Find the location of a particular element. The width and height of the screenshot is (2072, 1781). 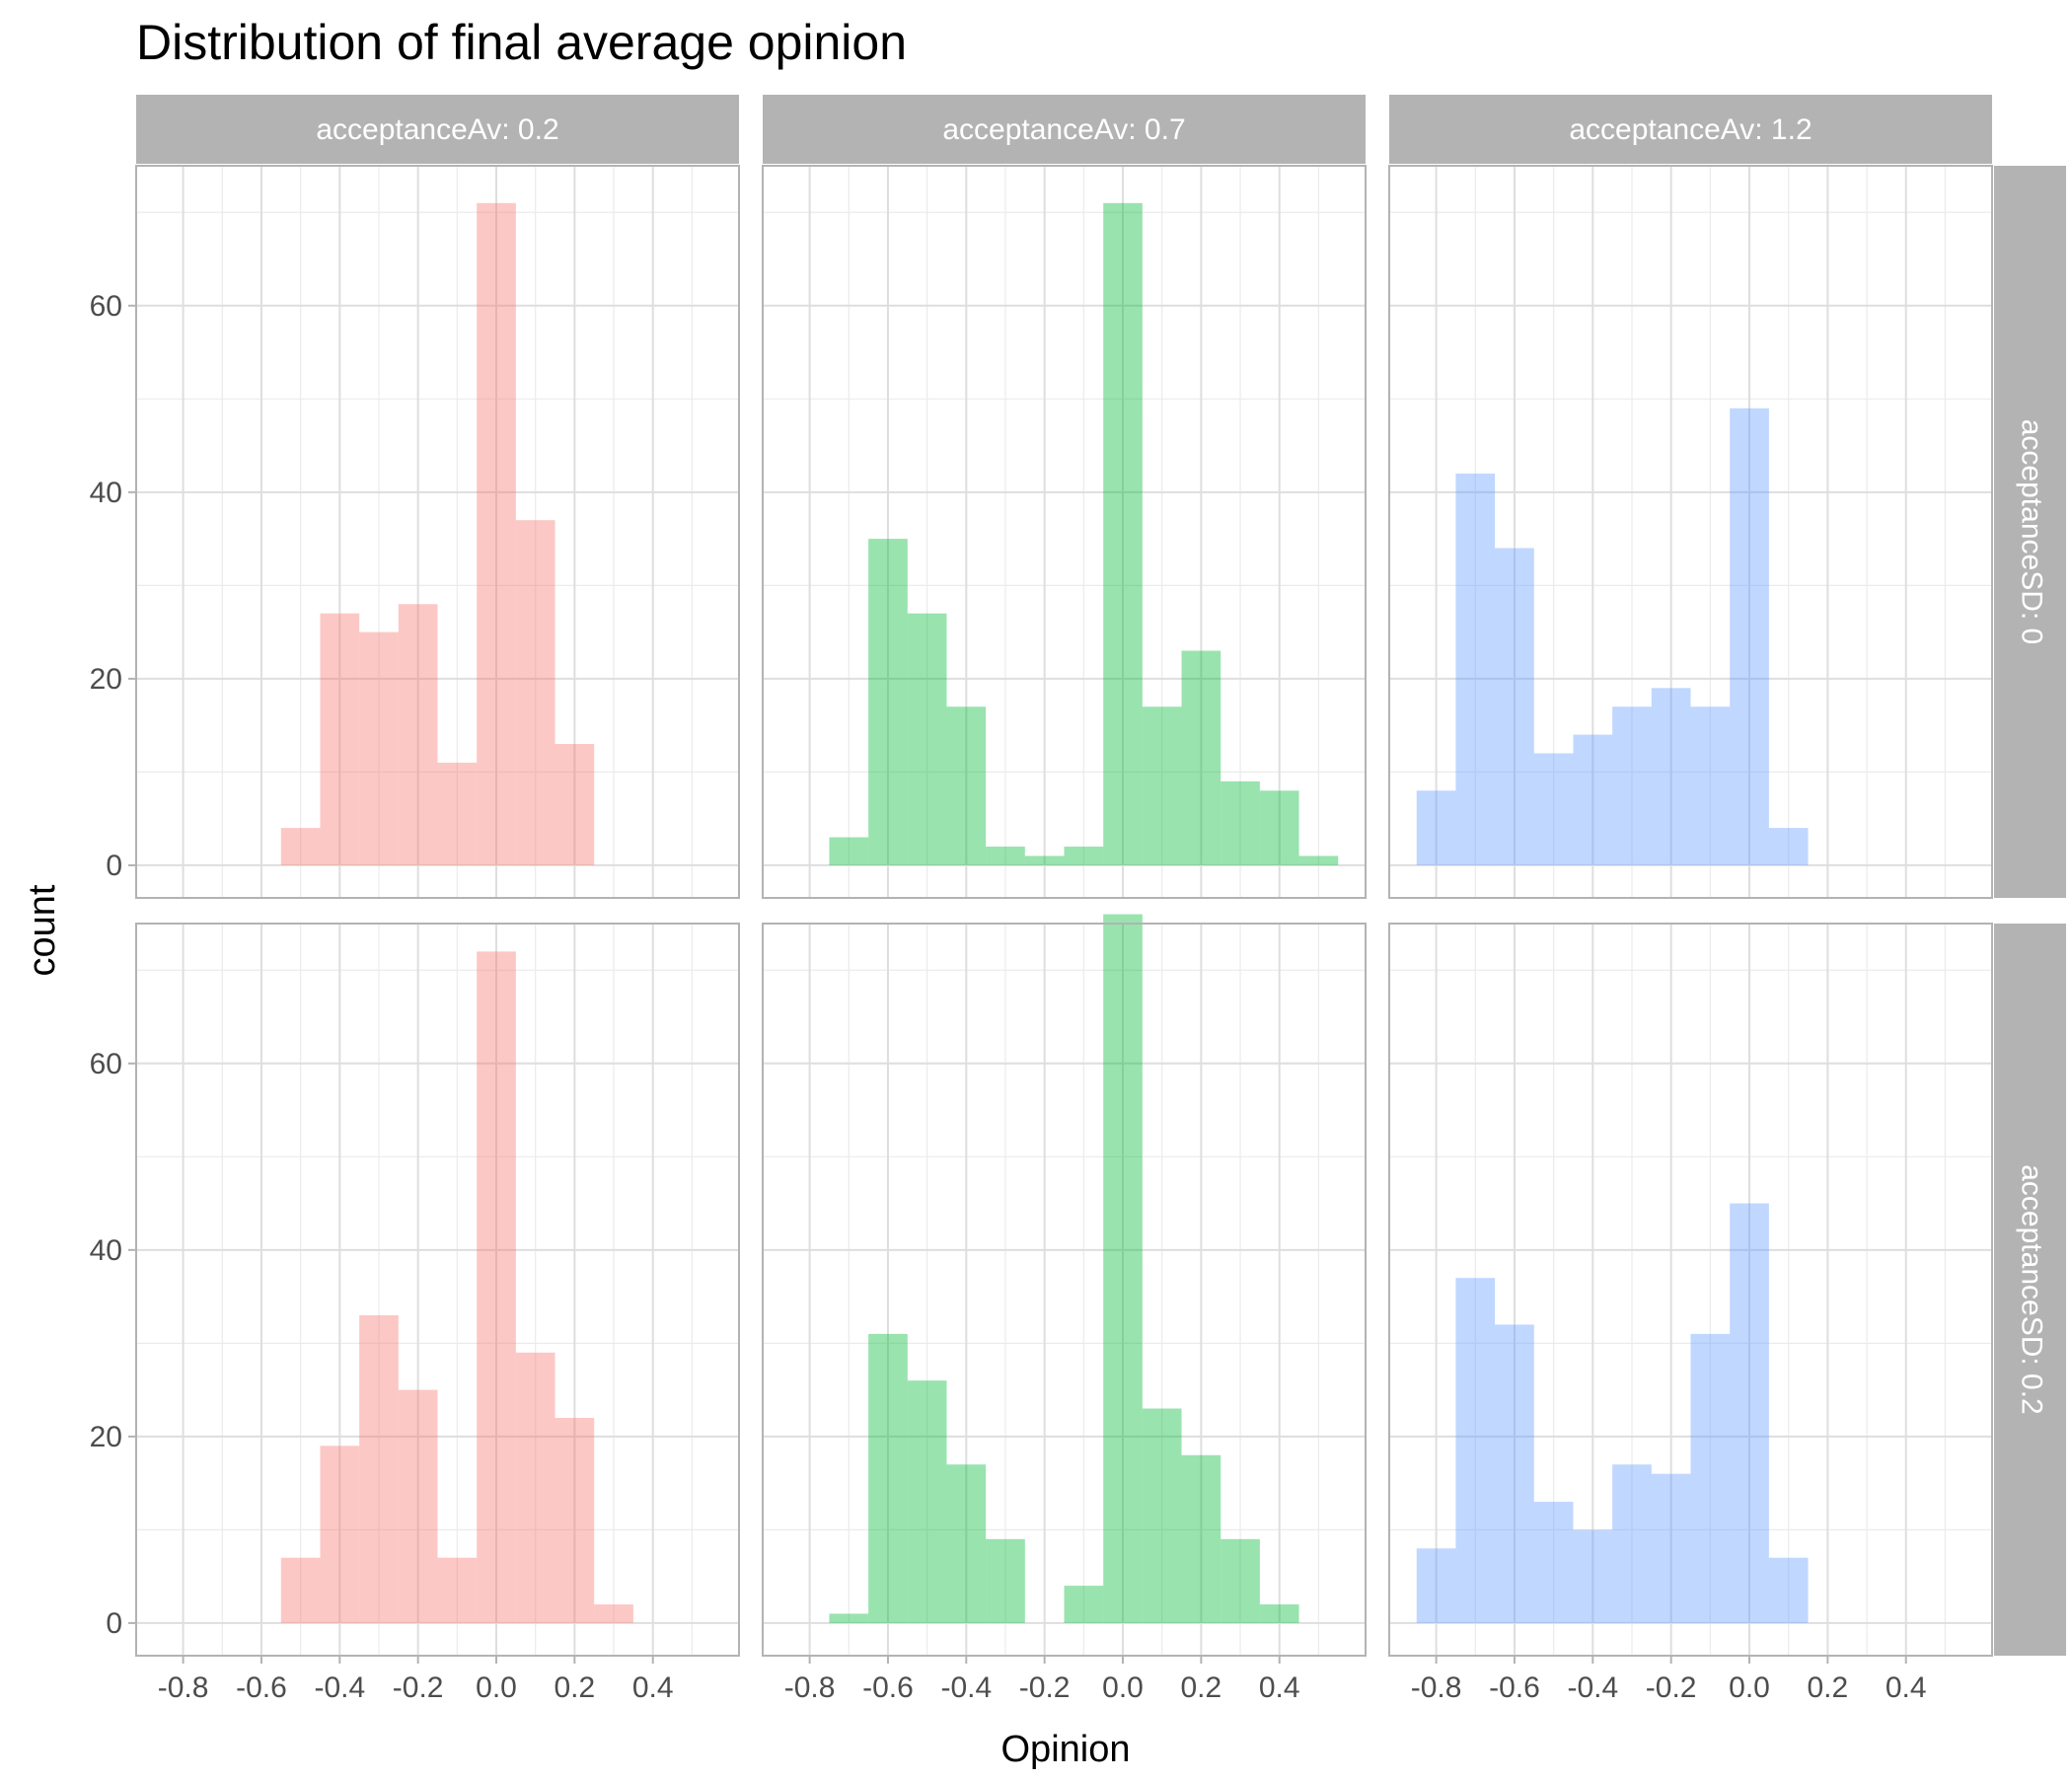

column-strip: acceptanceAv: 0.2 is located at coordinates (438, 129).